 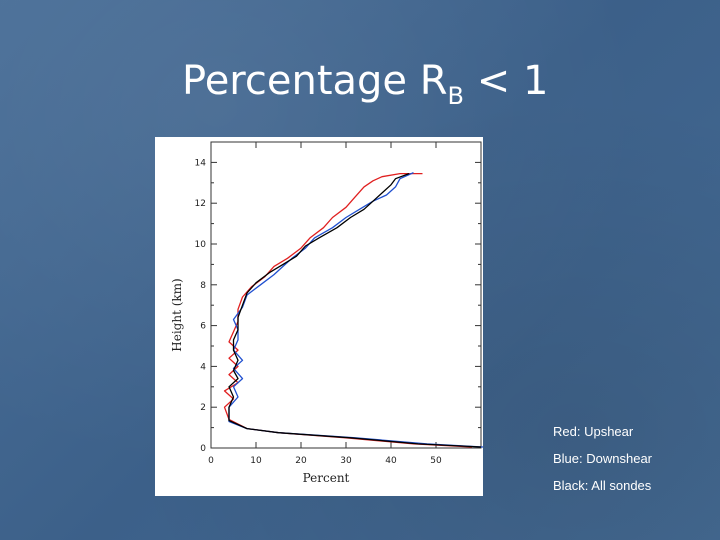 I want to click on y-tick-label: 12, so click(x=200, y=204).